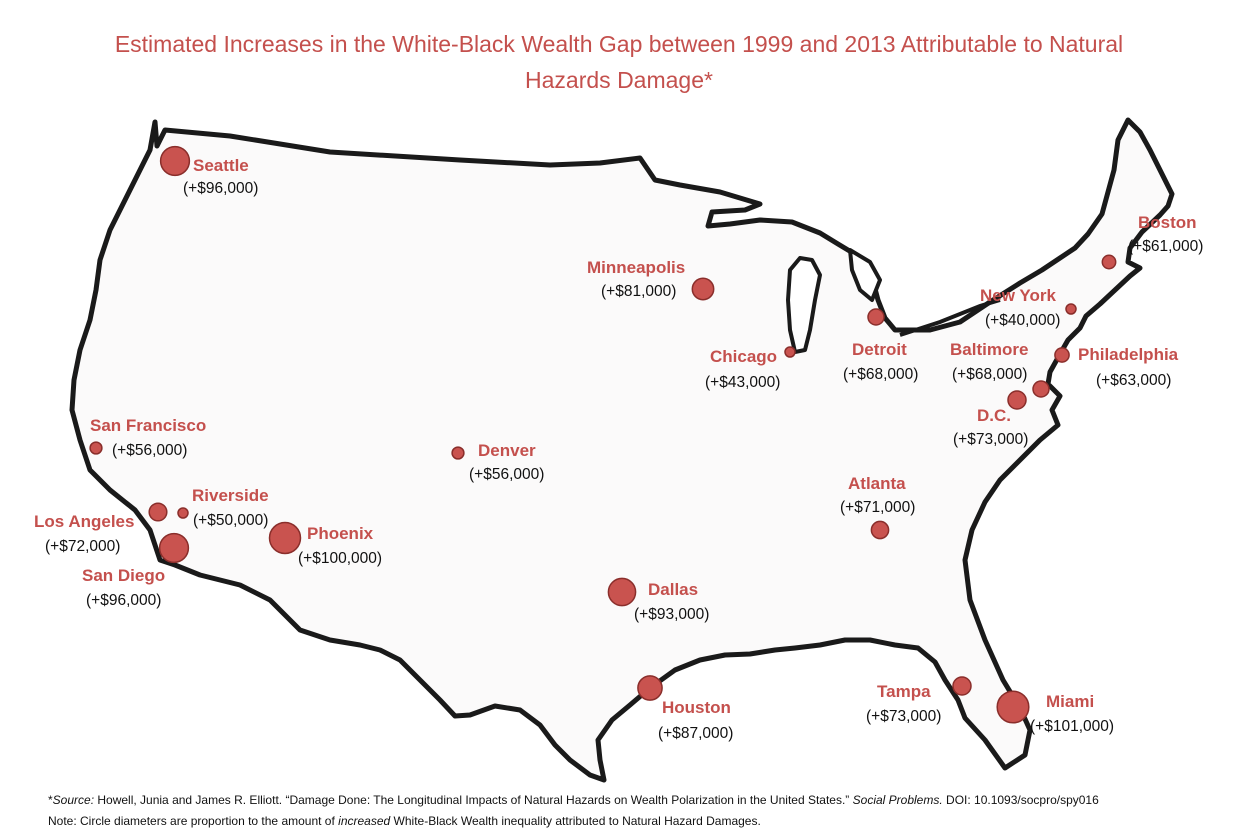 The height and width of the screenshot is (835, 1238). Describe the element at coordinates (50, 800) in the screenshot. I see `source-prefix: *` at that location.